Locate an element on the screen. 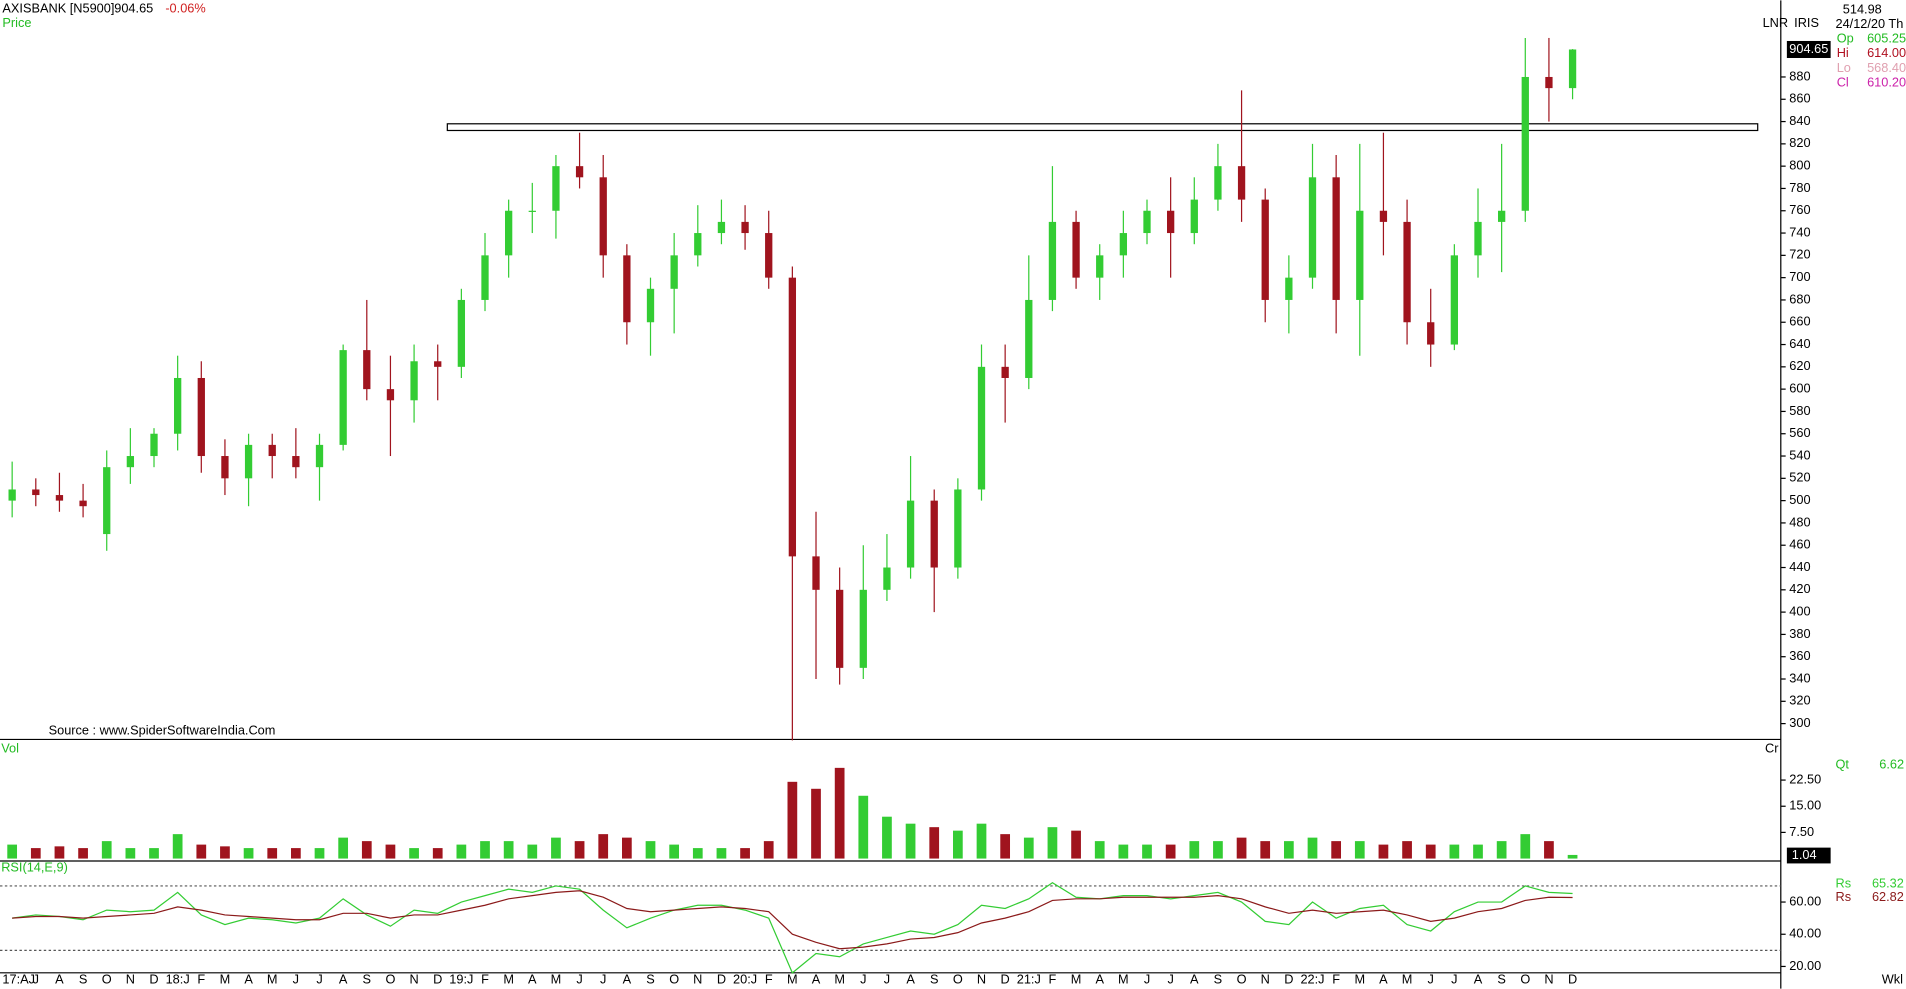 This screenshot has width=1906, height=989. y-tick-label: 800 is located at coordinates (1799, 165).